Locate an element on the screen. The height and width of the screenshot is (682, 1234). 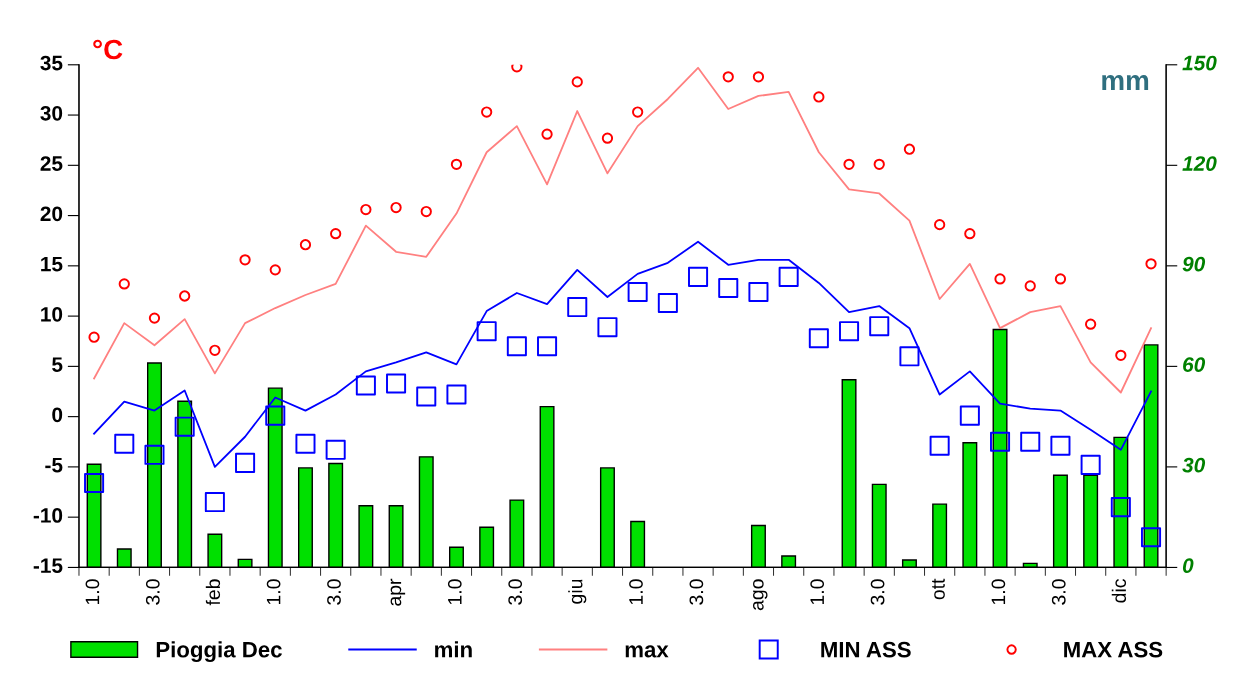
y-tick-label: -15 is located at coordinates (48, 566).